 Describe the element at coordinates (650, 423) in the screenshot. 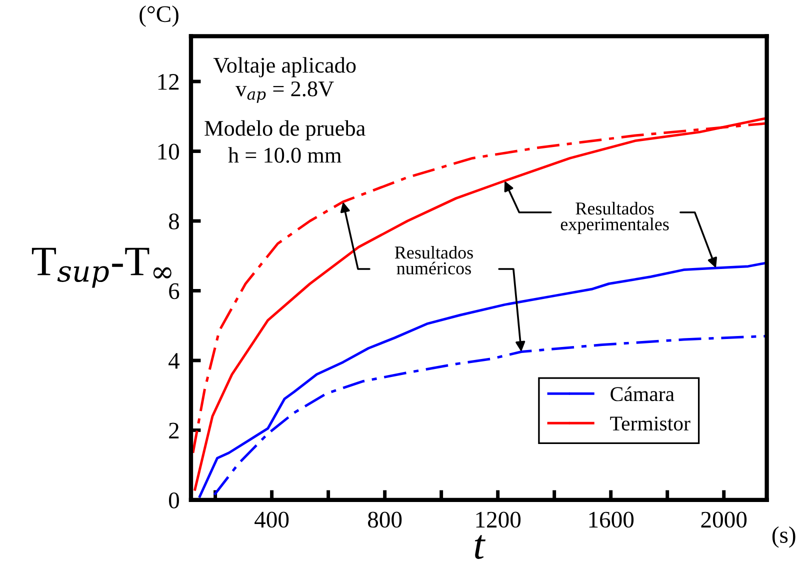

I see `legend-label: Termistor` at that location.